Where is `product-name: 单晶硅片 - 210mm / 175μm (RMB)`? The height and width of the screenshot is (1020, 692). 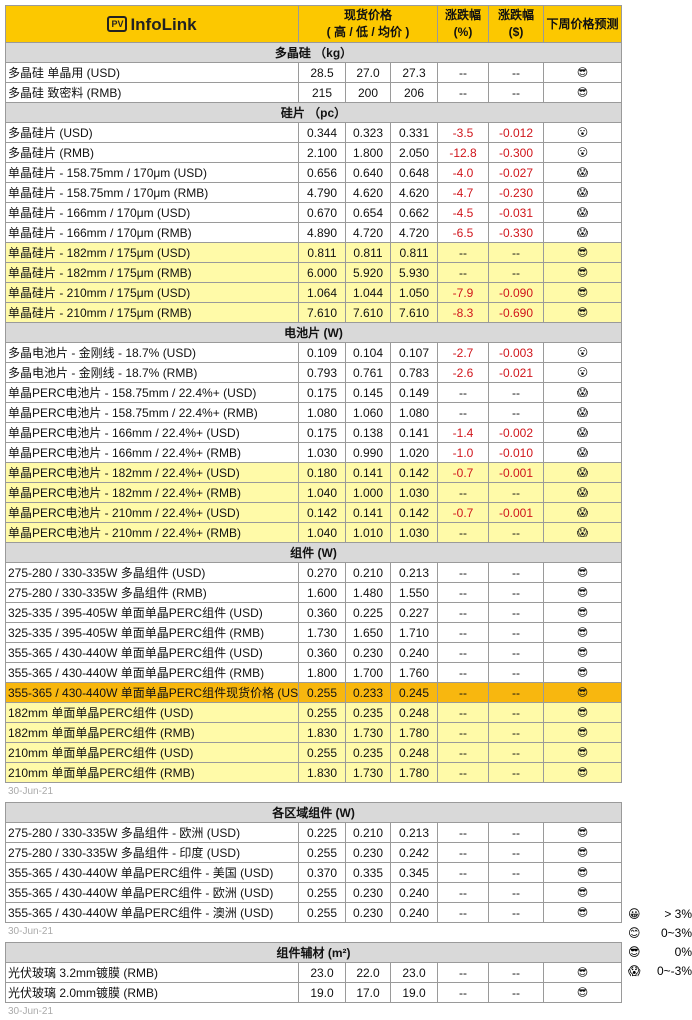
product-name: 单晶硅片 - 210mm / 175μm (RMB) is located at coordinates (152, 312).